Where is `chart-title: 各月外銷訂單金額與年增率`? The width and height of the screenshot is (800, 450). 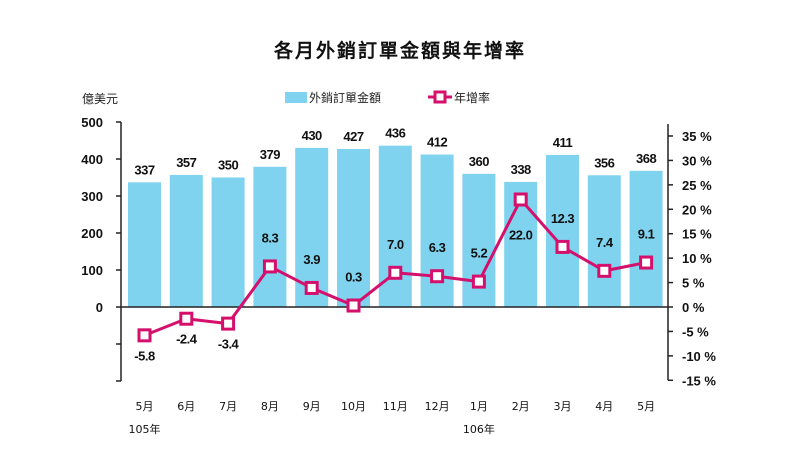
chart-title: 各月外銷訂單金額與年增率 is located at coordinates (399, 50).